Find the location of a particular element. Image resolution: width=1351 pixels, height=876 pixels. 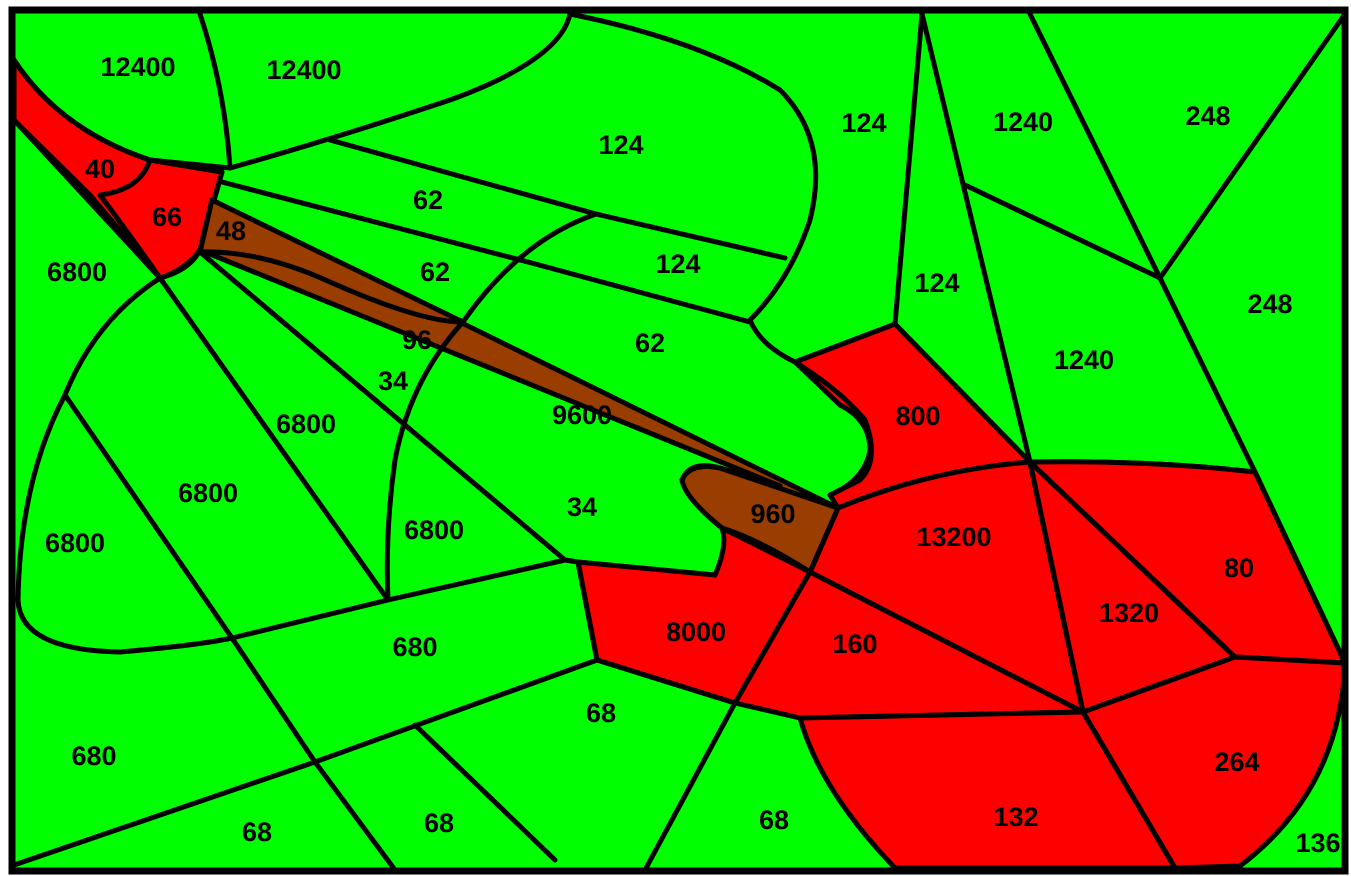

region-label: 40 is located at coordinates (100, 169).